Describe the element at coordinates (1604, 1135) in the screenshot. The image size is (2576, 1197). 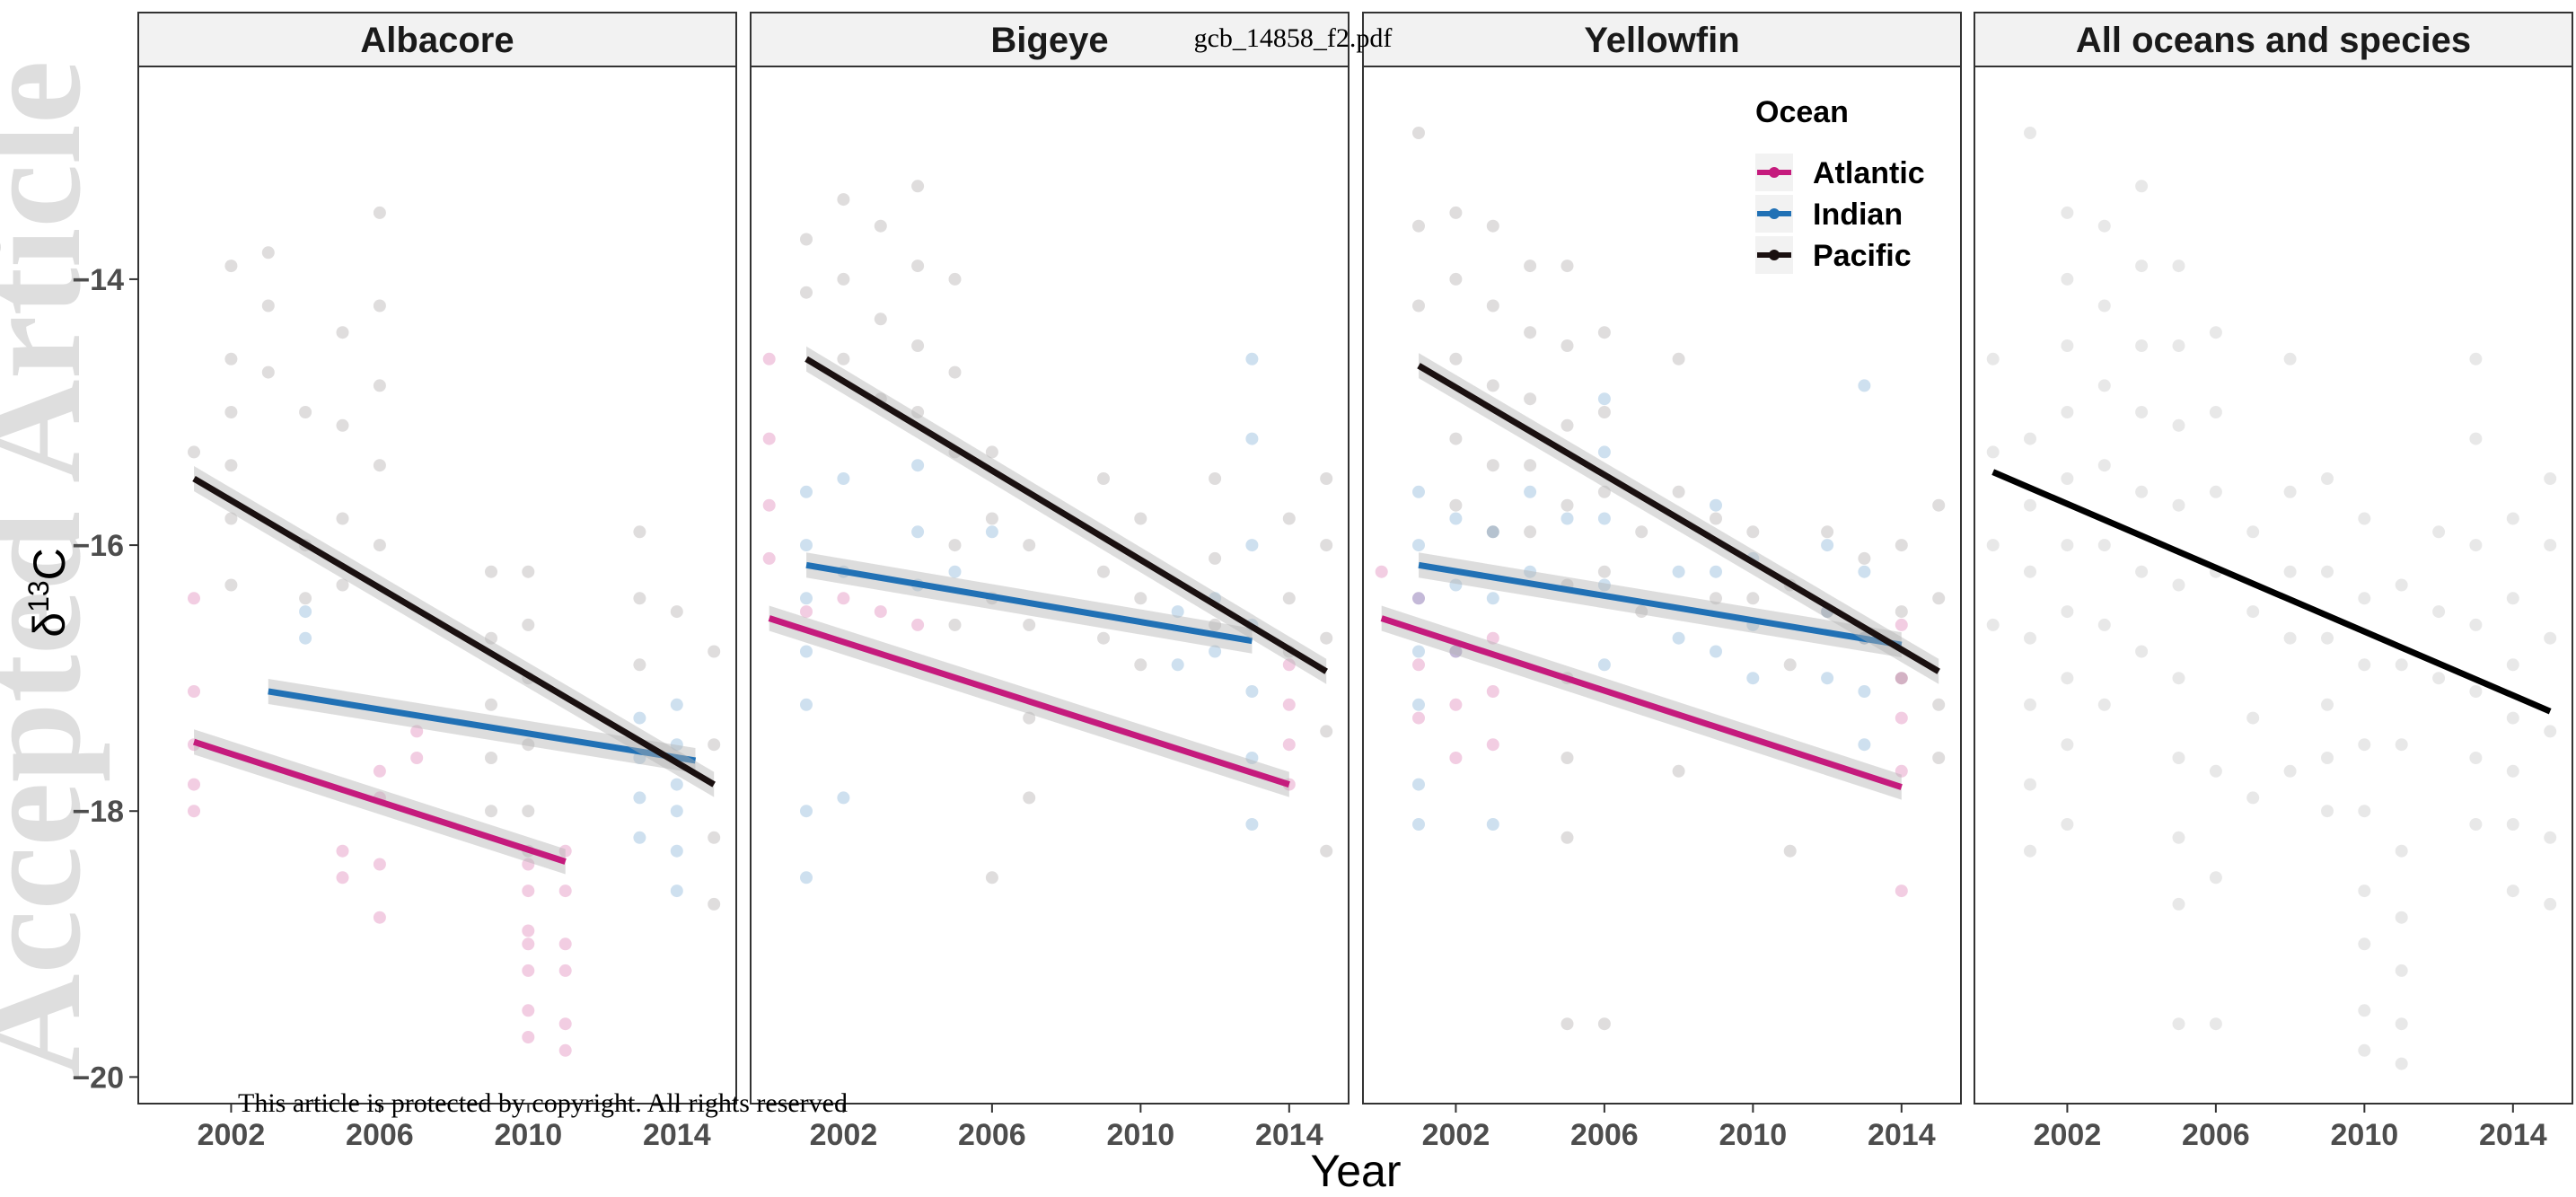
I see `x-tick-label: 2006` at that location.